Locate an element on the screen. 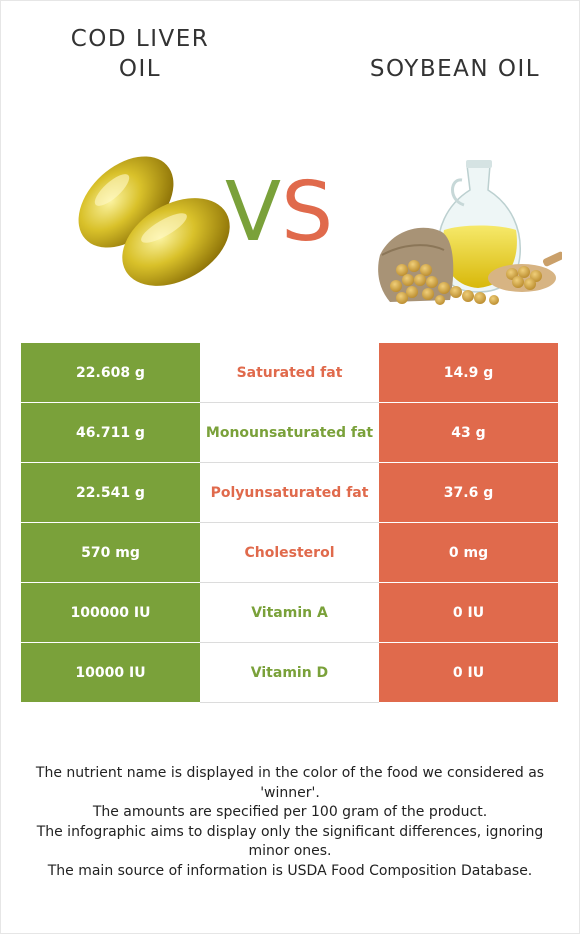 The height and width of the screenshot is (934, 580). nutrient-row: 570 mg Cholesterol 0 mg is located at coordinates (289, 553).